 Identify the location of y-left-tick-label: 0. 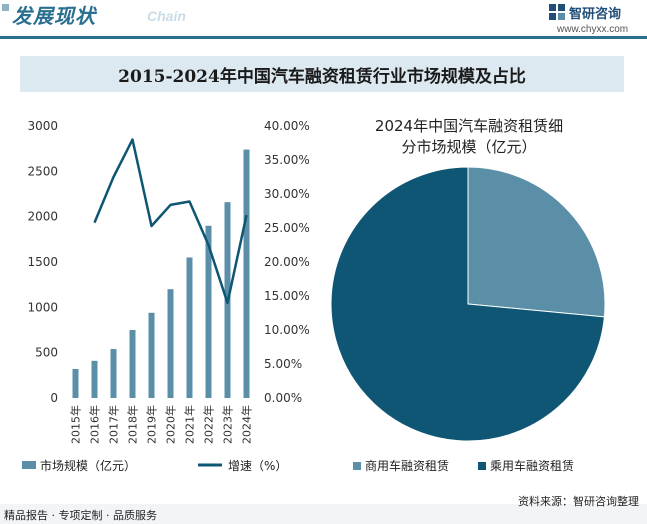
(54, 398).